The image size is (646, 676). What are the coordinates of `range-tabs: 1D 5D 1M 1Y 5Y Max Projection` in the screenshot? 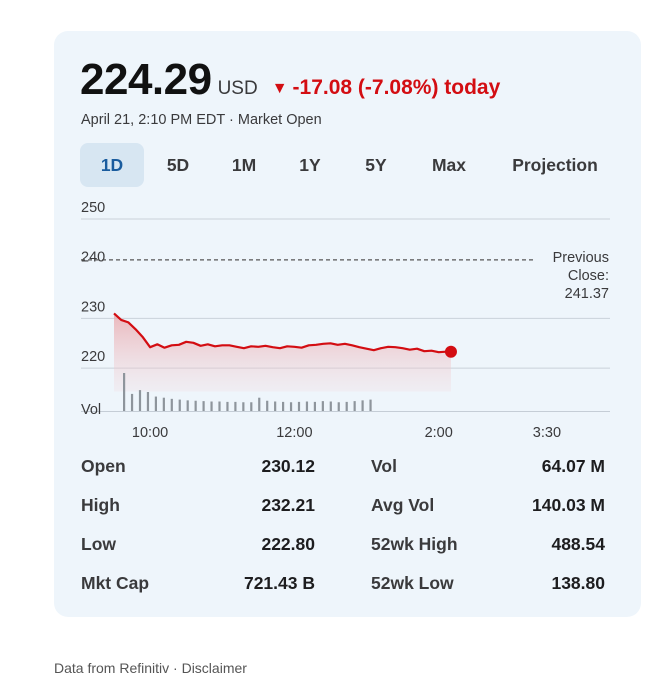 It's located at (345, 165).